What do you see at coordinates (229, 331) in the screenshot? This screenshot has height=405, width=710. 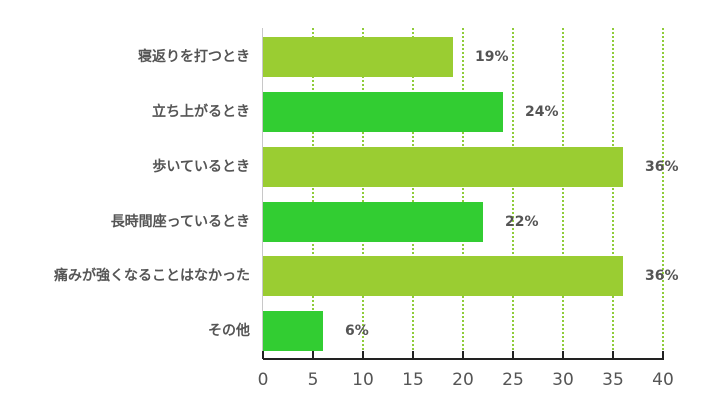 I see `category-label: その他` at bounding box center [229, 331].